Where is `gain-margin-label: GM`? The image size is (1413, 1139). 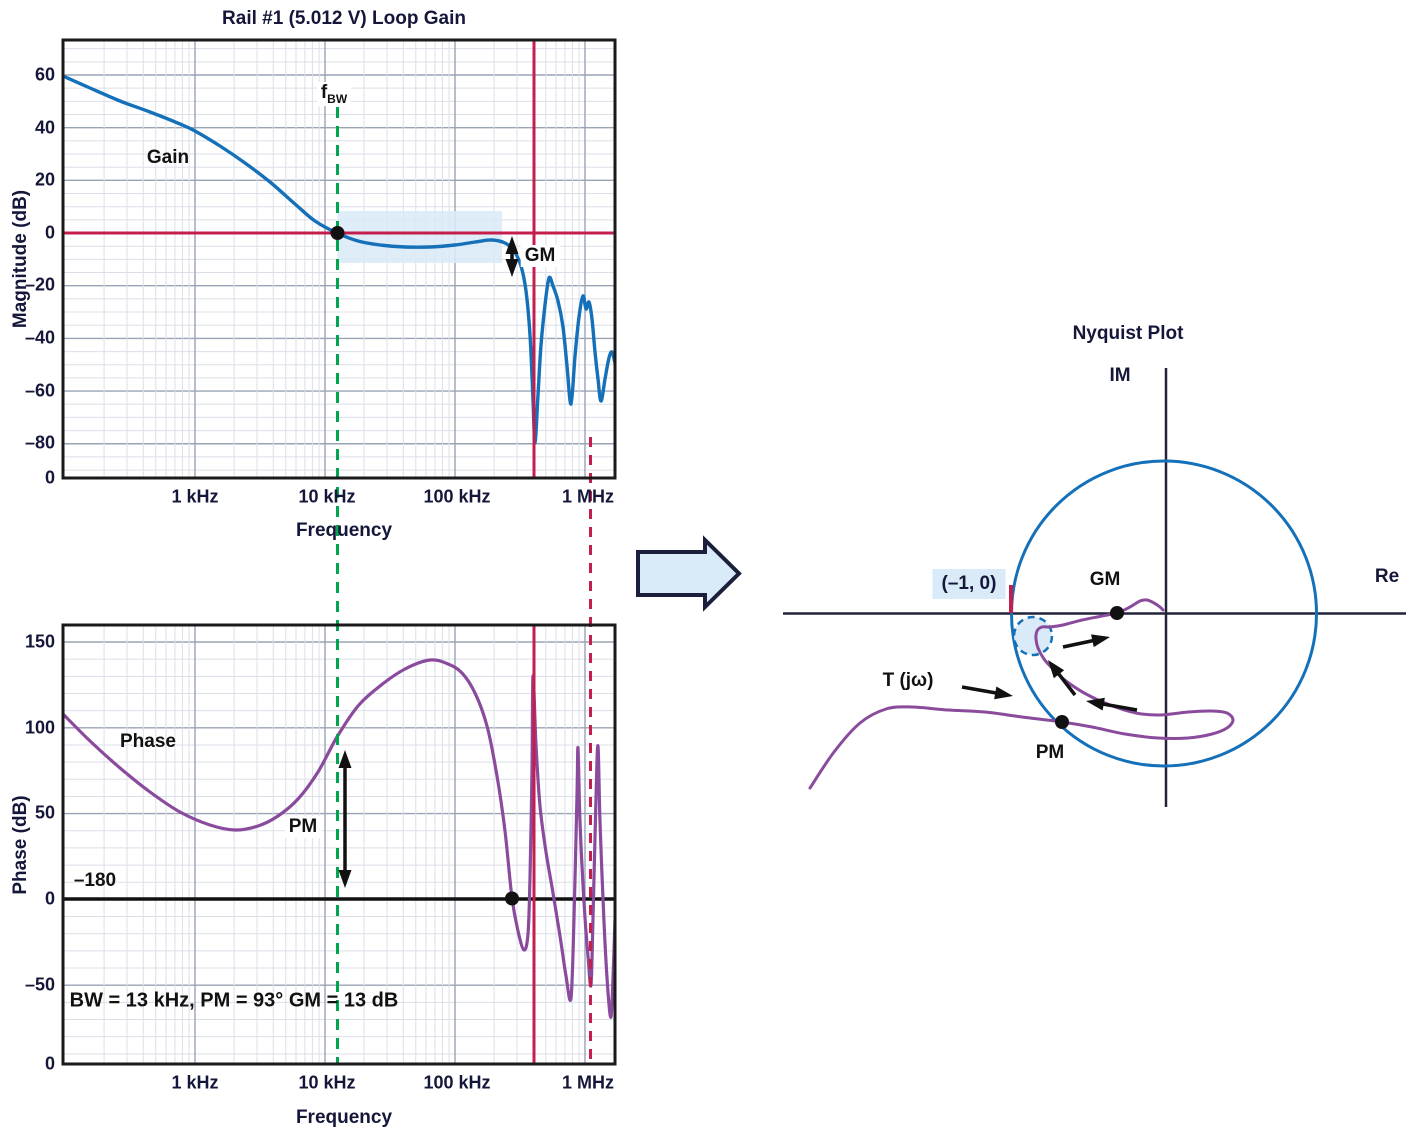
gain-margin-label: GM is located at coordinates (540, 256).